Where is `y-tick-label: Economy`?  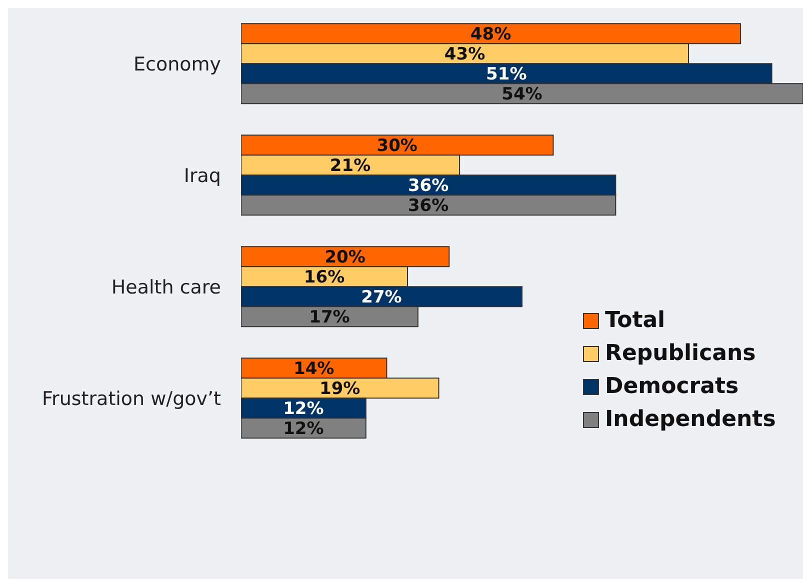 y-tick-label: Economy is located at coordinates (177, 64).